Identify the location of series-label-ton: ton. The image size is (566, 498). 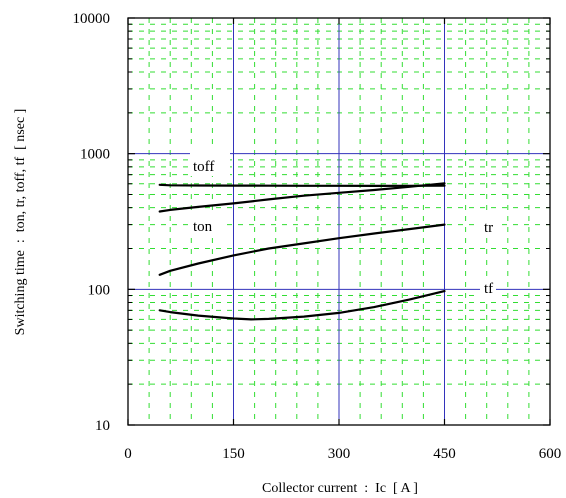
(203, 227).